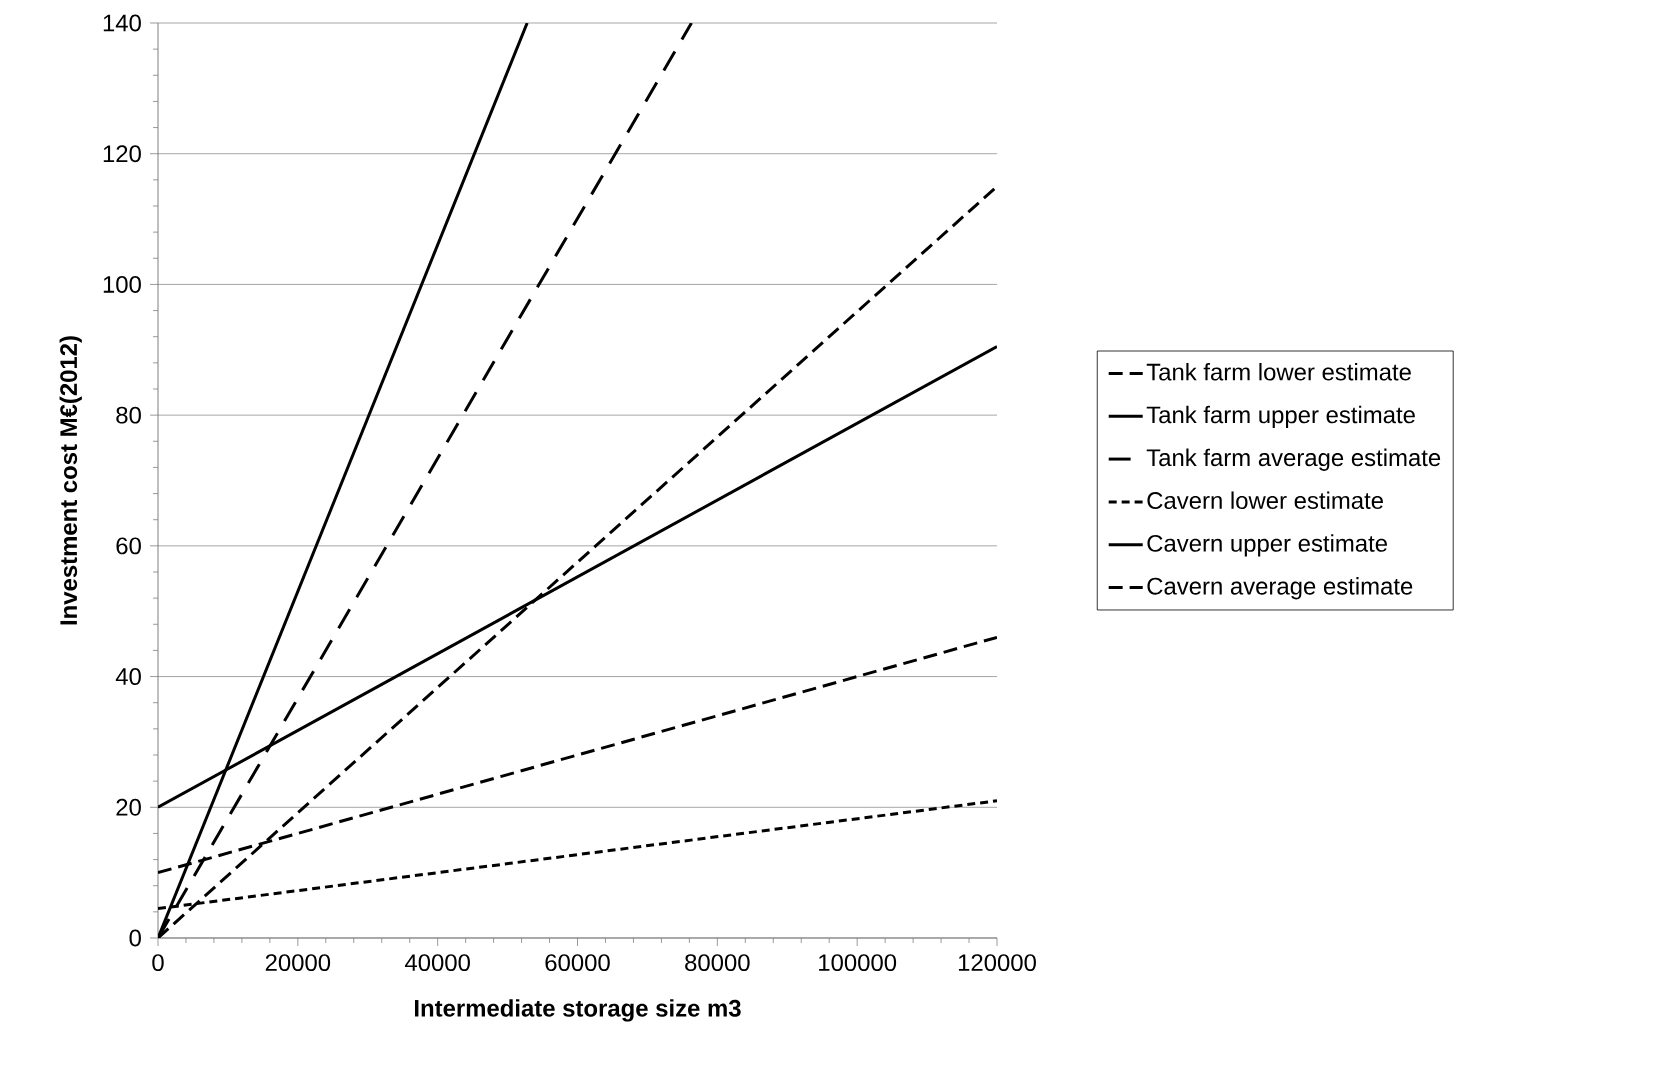 Image resolution: width=1664 pixels, height=1065 pixels. I want to click on y-tick-label: 20, so click(128, 807).